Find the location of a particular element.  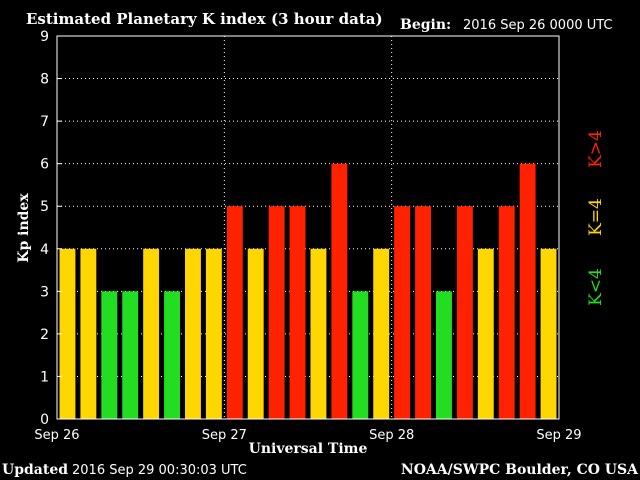

y-axis-label: Kp index is located at coordinates (24, 228).